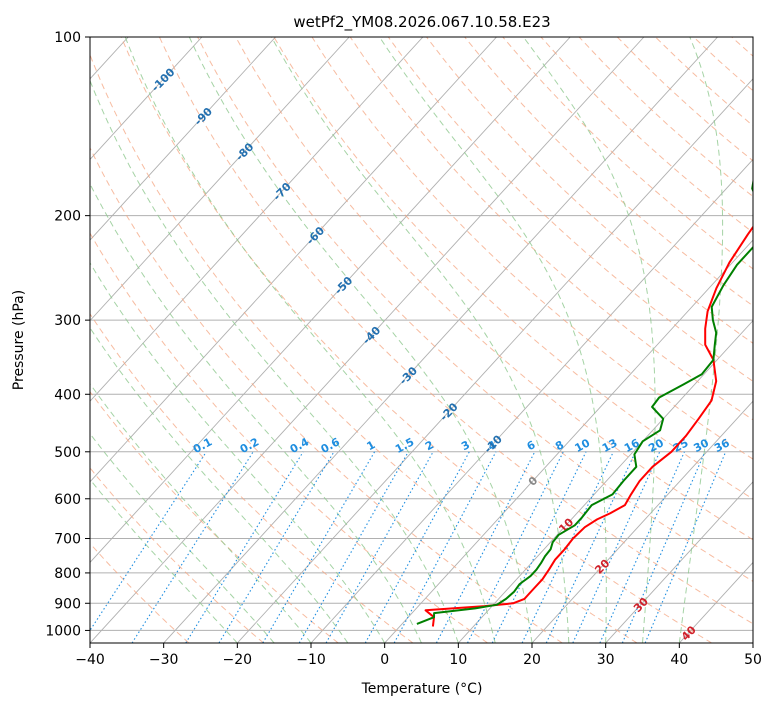 The width and height of the screenshot is (775, 708). What do you see at coordinates (421, 22) in the screenshot?
I see `chart-title: wetPf2_YM08.2026.067.10.58.E23` at bounding box center [421, 22].